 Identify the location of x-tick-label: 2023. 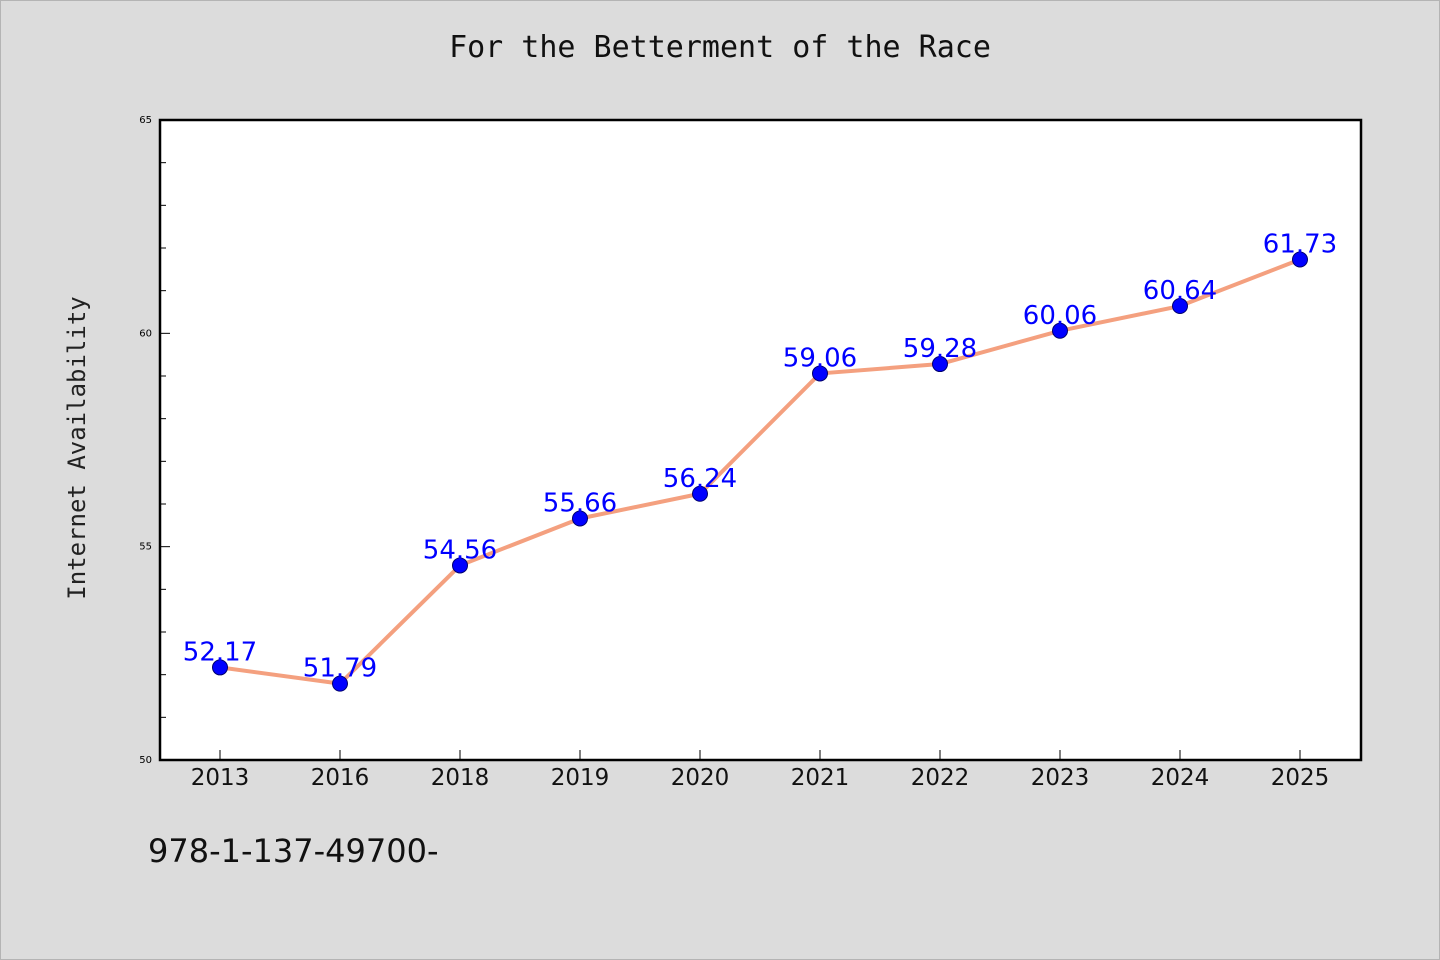
(1060, 778).